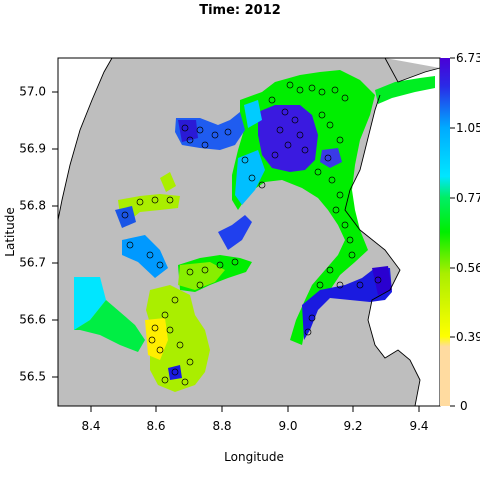 This screenshot has width=480, height=480. I want to click on colorbar-gradient, so click(445, 232).